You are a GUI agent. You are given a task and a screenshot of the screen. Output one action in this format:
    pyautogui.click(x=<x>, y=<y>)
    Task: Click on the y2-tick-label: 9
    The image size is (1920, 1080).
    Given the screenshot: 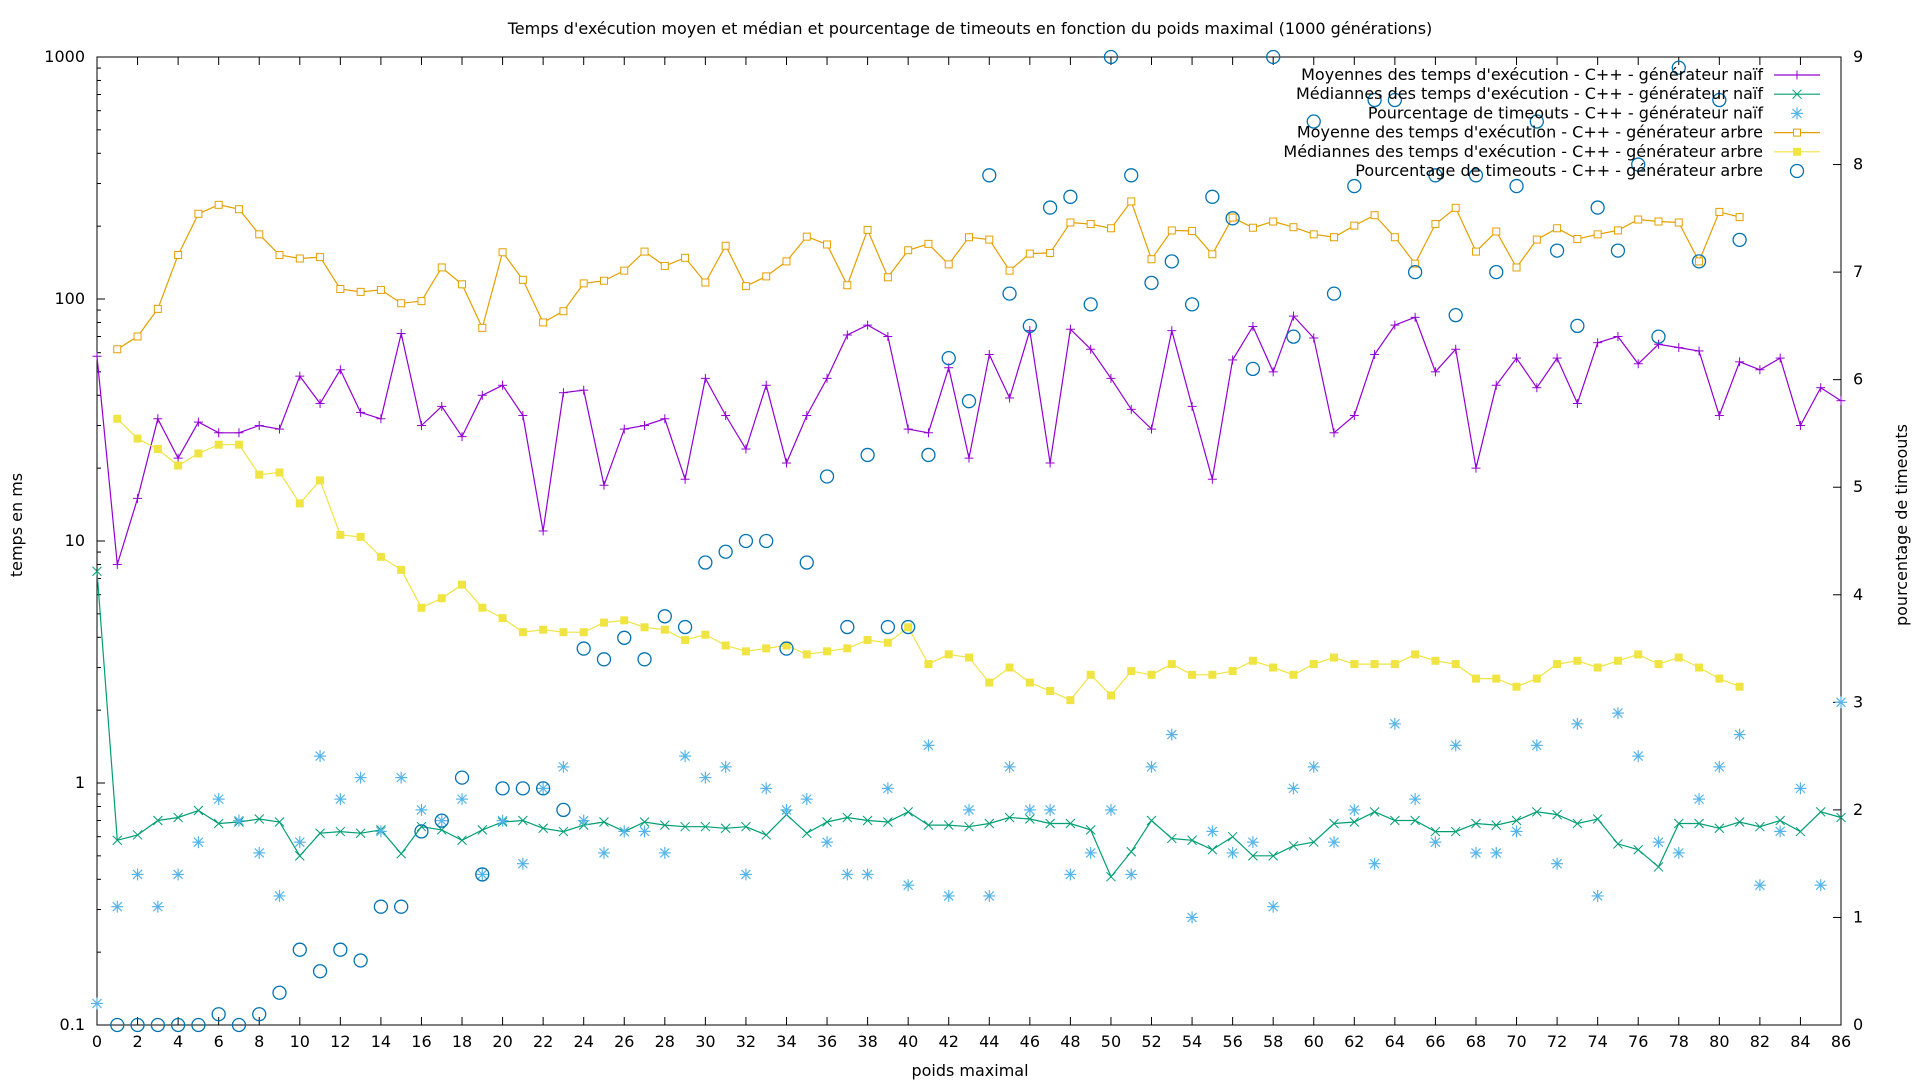 What is the action you would take?
    pyautogui.click(x=1858, y=56)
    